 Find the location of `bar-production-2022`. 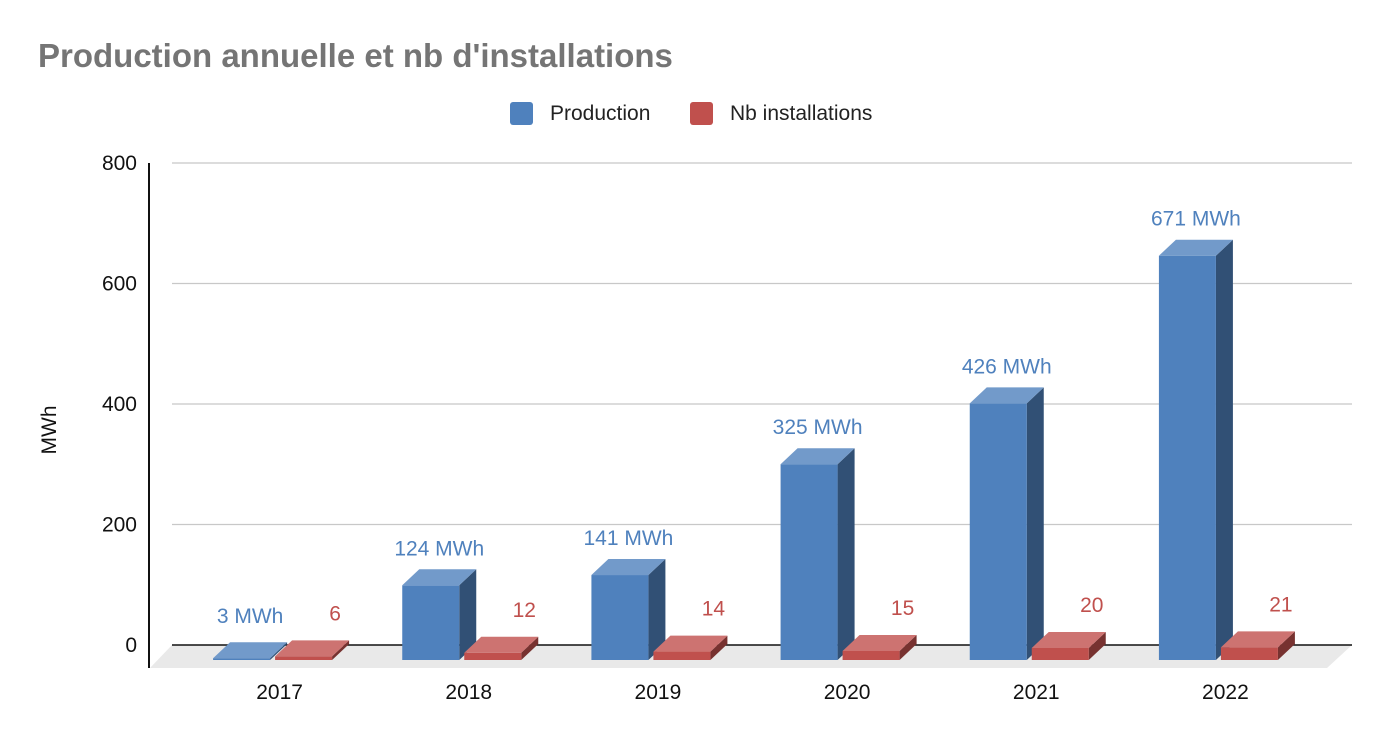

bar-production-2022 is located at coordinates (1195, 449).